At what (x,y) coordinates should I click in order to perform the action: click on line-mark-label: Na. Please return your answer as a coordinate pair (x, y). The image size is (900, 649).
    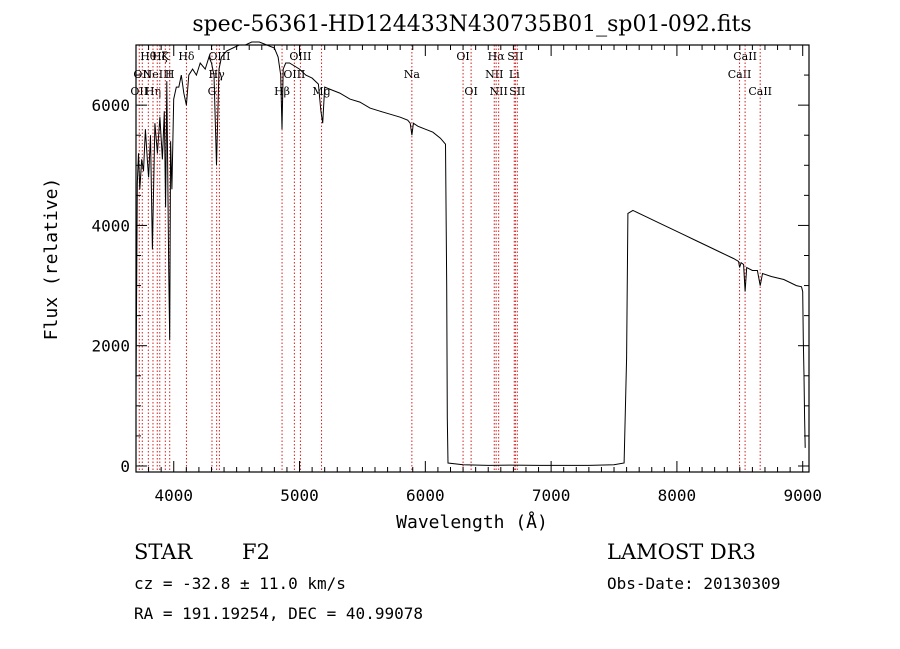
    Looking at the image, I should click on (412, 74).